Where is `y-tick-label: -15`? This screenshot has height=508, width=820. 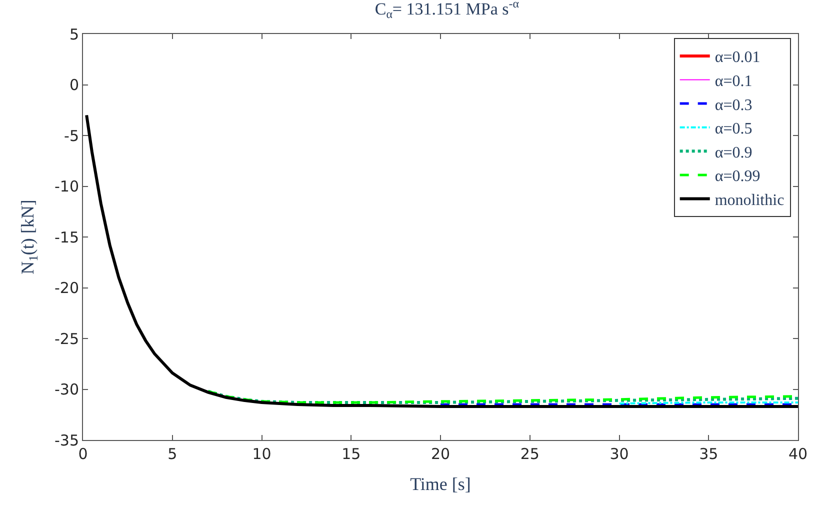 y-tick-label: -15 is located at coordinates (66, 237).